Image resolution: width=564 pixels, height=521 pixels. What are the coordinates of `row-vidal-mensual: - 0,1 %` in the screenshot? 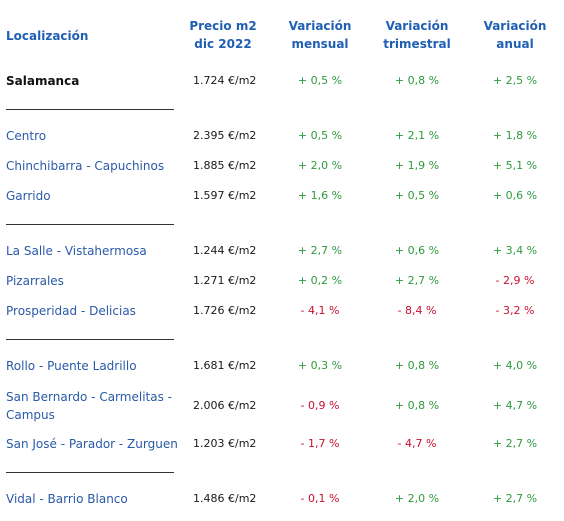 It's located at (320, 498).